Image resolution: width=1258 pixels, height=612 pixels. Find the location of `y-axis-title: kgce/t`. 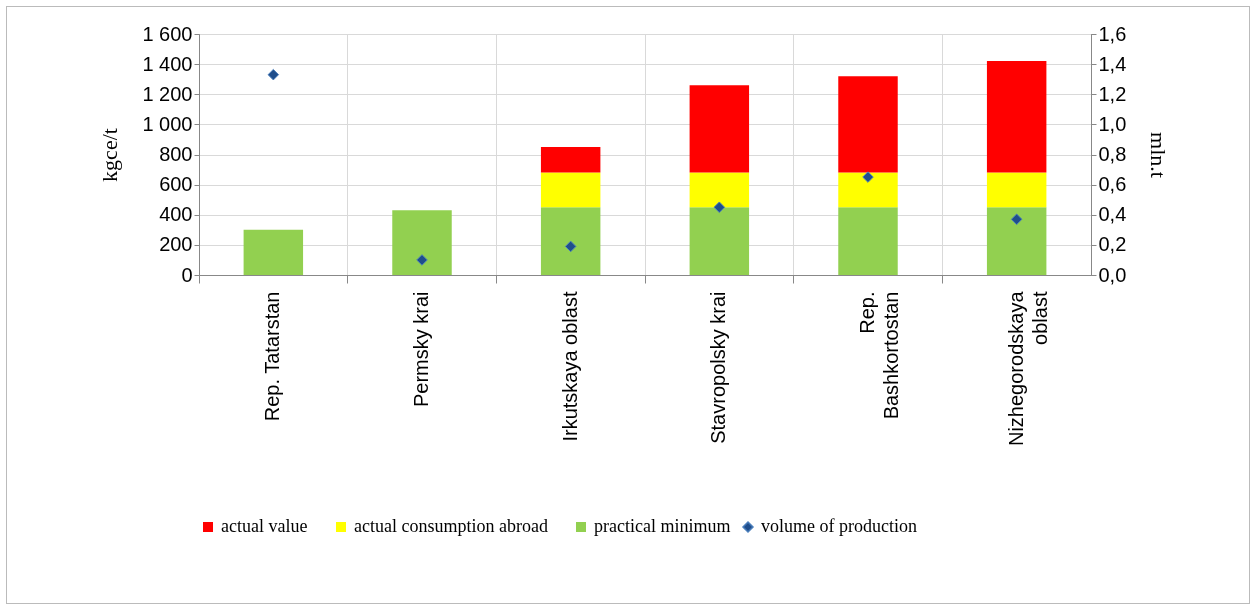

y-axis-title: kgce/t is located at coordinates (110, 155).